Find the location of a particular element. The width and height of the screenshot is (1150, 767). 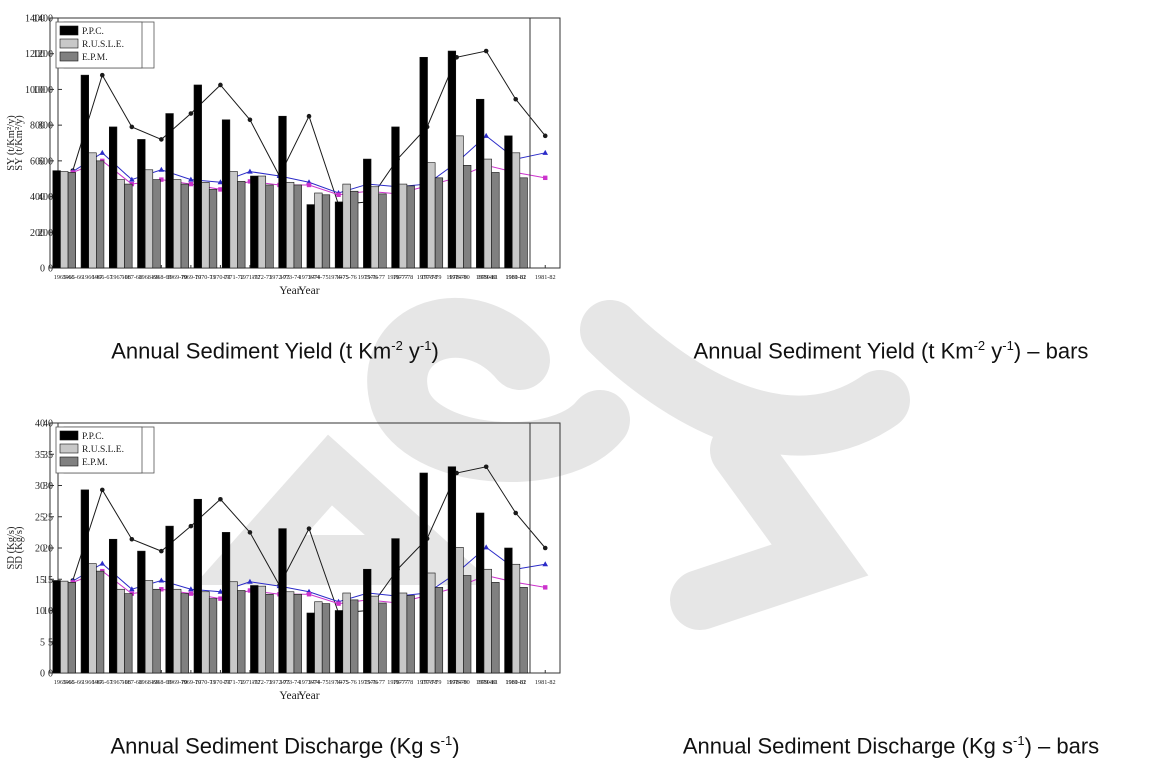

y-axis-label: SD (Kg/s) is located at coordinates (11, 547).